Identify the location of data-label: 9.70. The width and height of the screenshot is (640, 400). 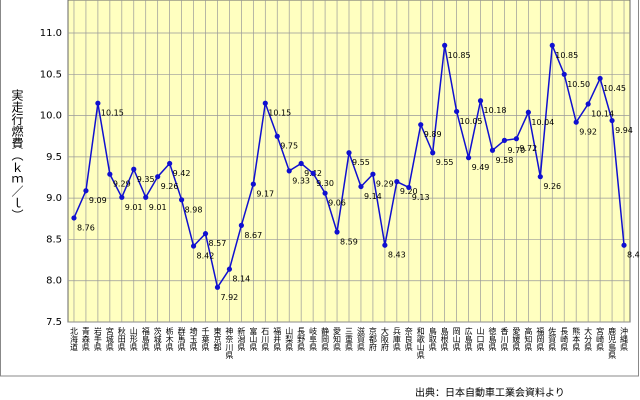
(516, 150).